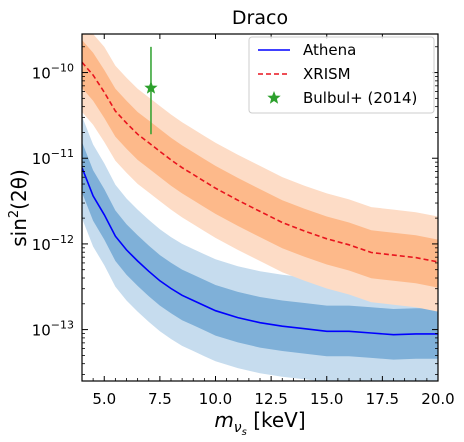  What do you see at coordinates (329, 50) in the screenshot?
I see `legend-label-athena: Athena` at bounding box center [329, 50].